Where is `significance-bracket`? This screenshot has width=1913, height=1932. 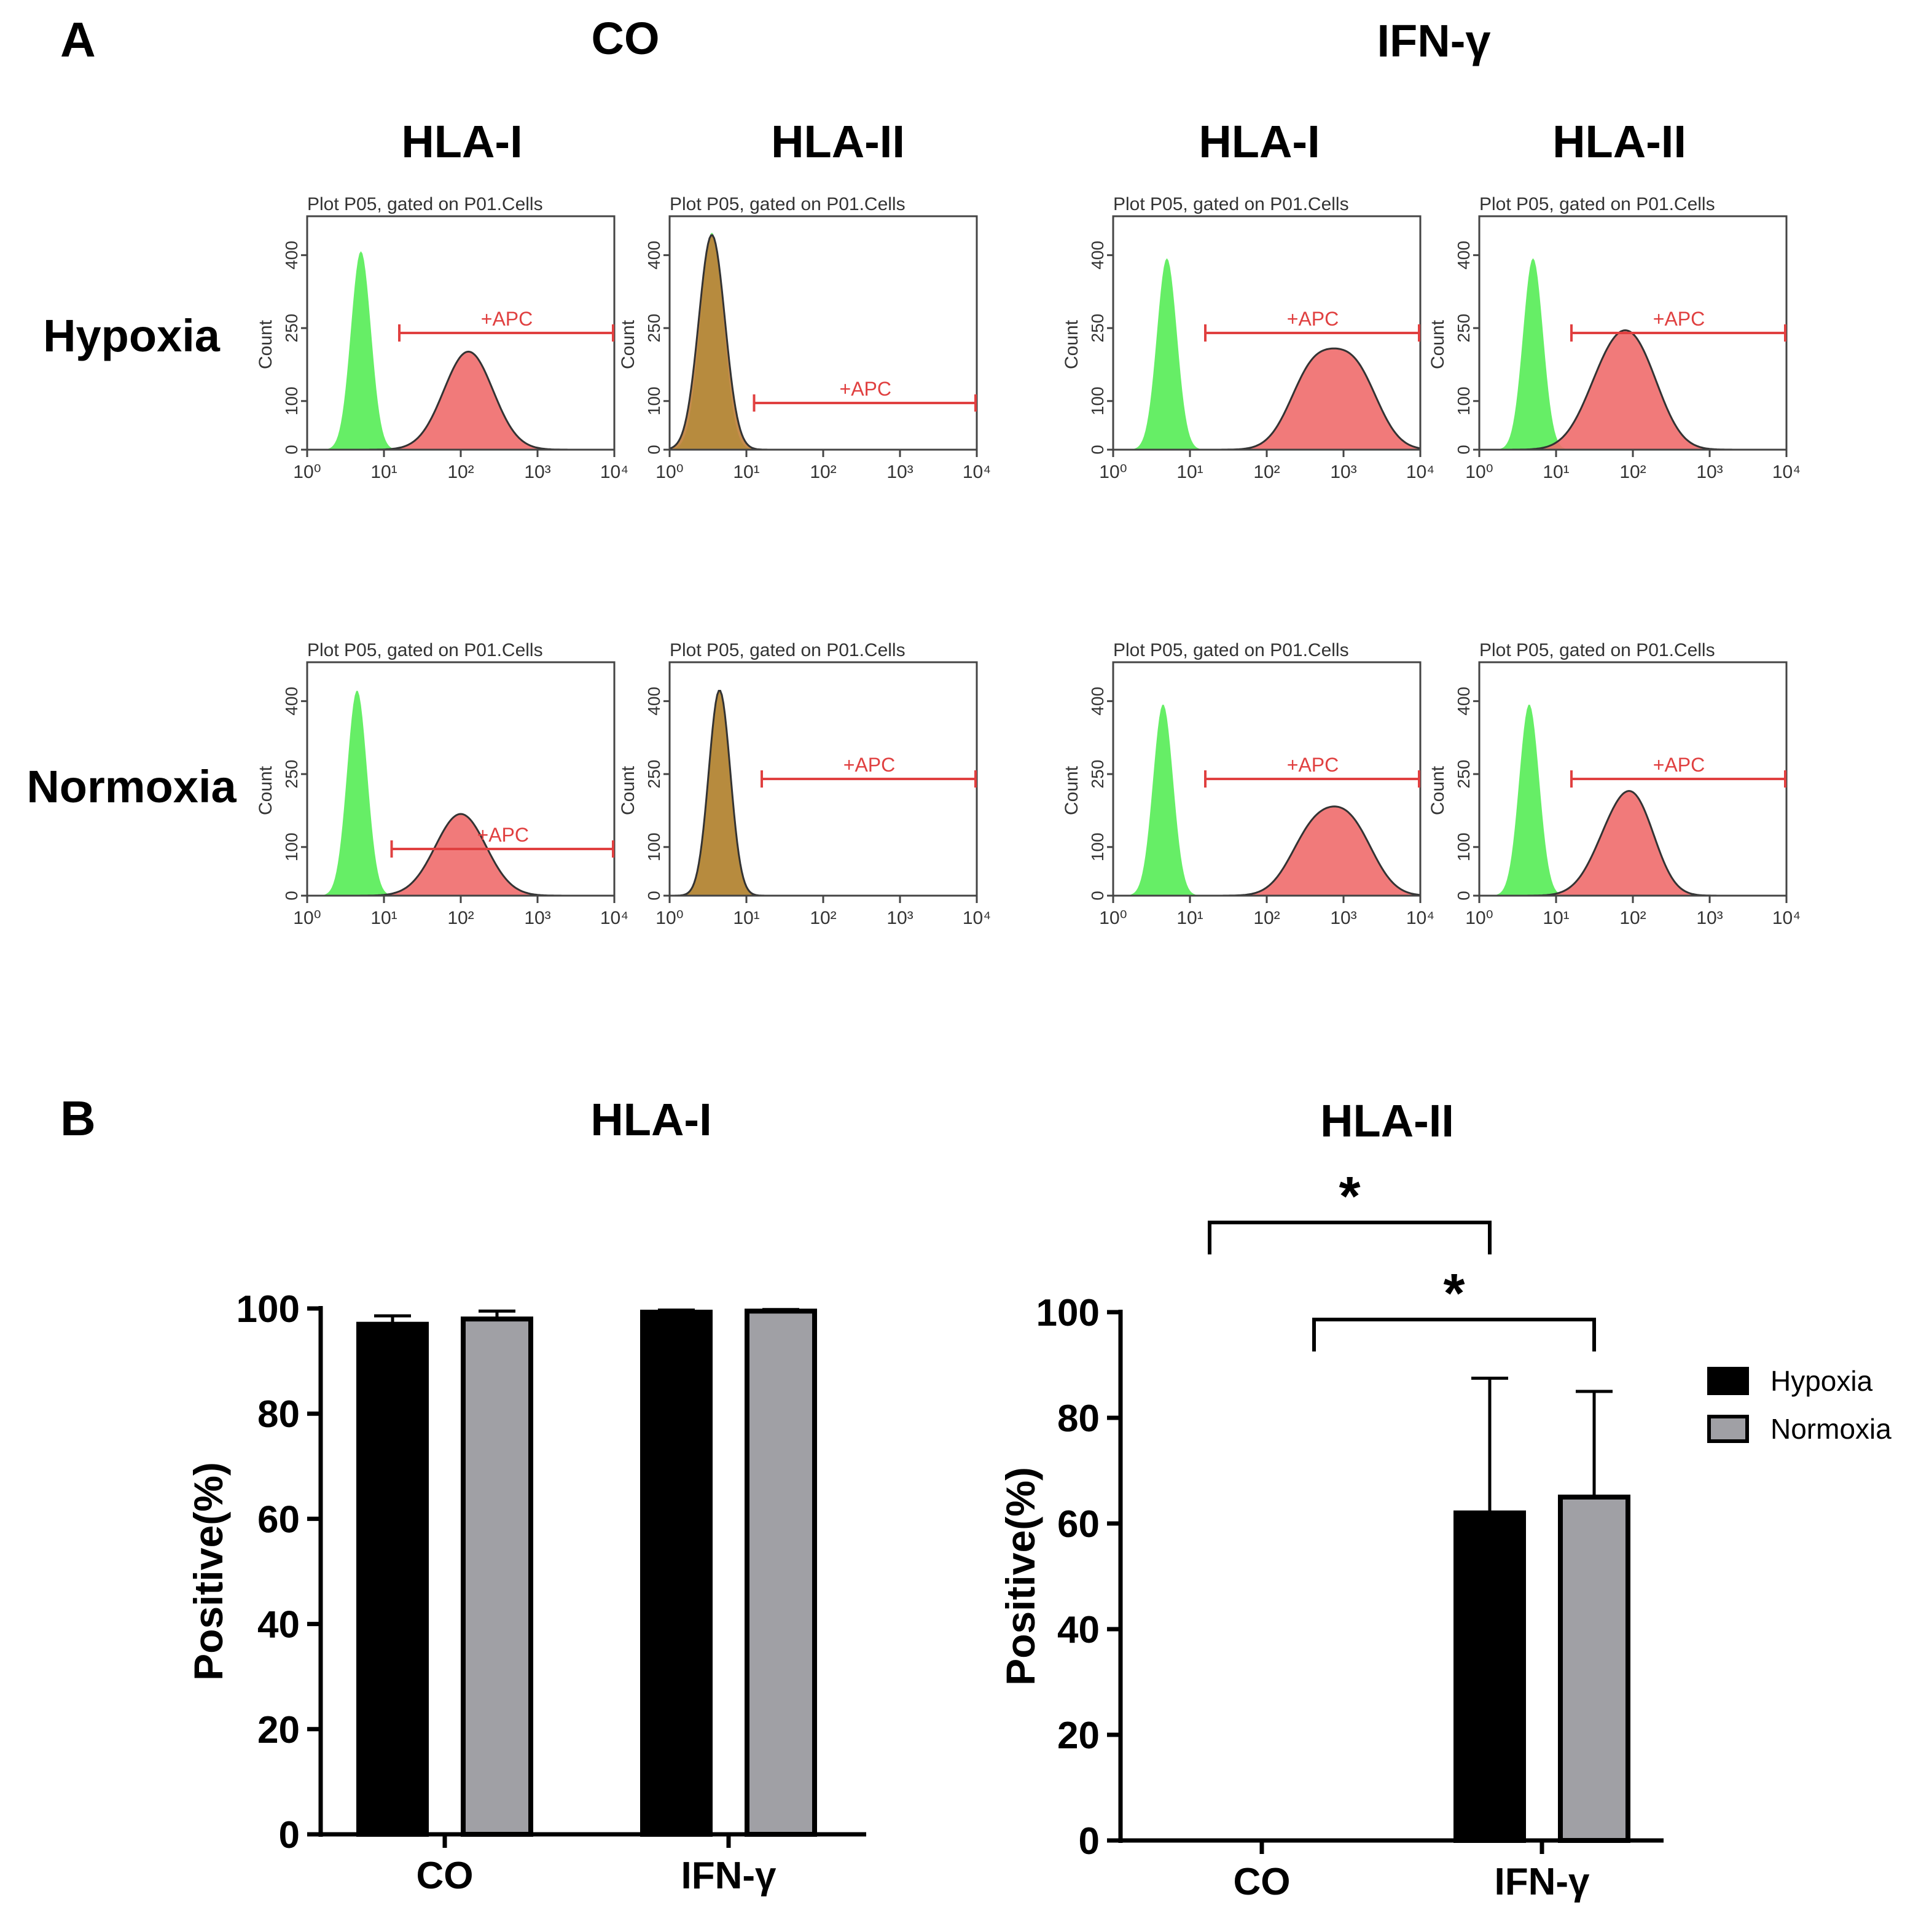 significance-bracket is located at coordinates (1350, 1237).